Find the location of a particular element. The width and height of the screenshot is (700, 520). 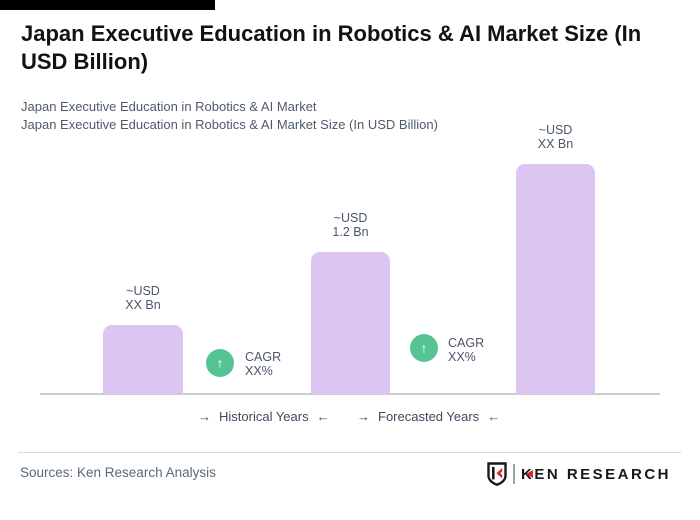

bar-forecast is located at coordinates (555, 279).